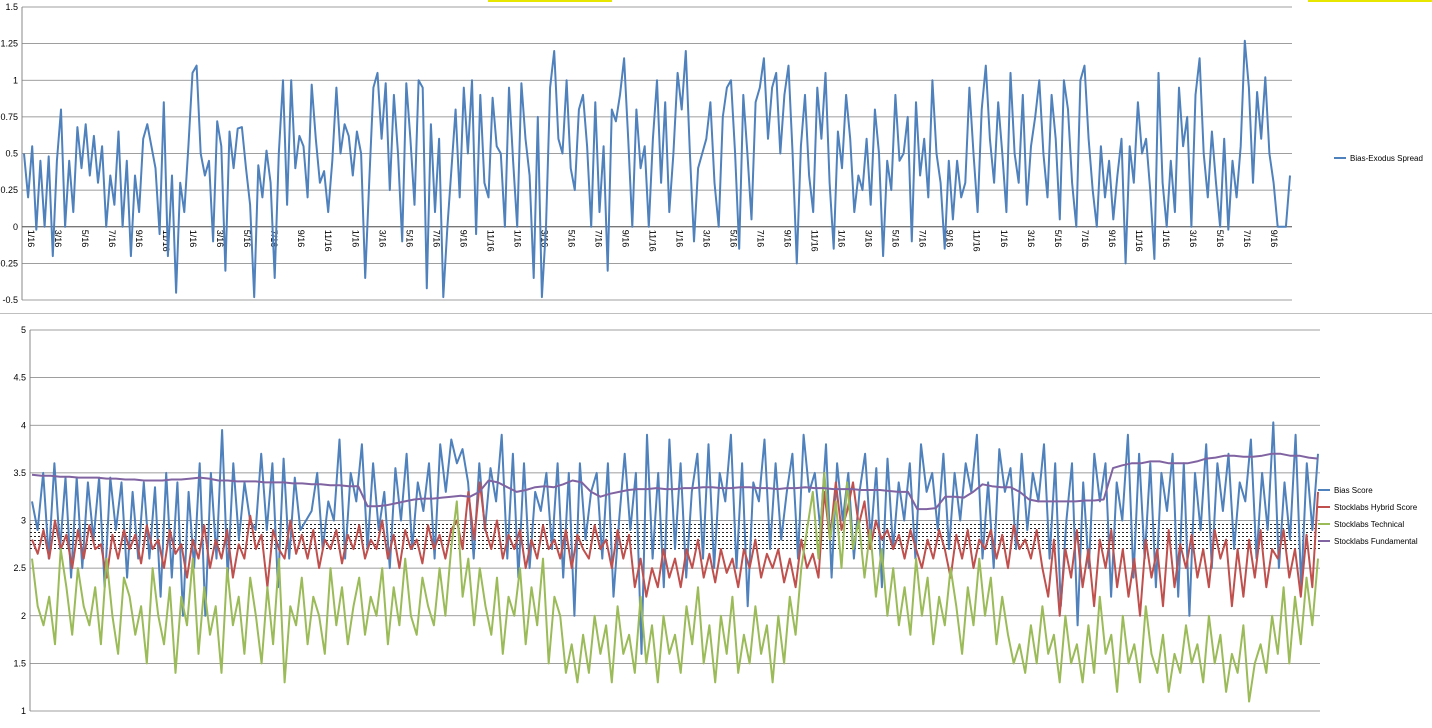  Describe the element at coordinates (11, 7) in the screenshot. I see `chart1-y-tick-label: 1.5` at that location.